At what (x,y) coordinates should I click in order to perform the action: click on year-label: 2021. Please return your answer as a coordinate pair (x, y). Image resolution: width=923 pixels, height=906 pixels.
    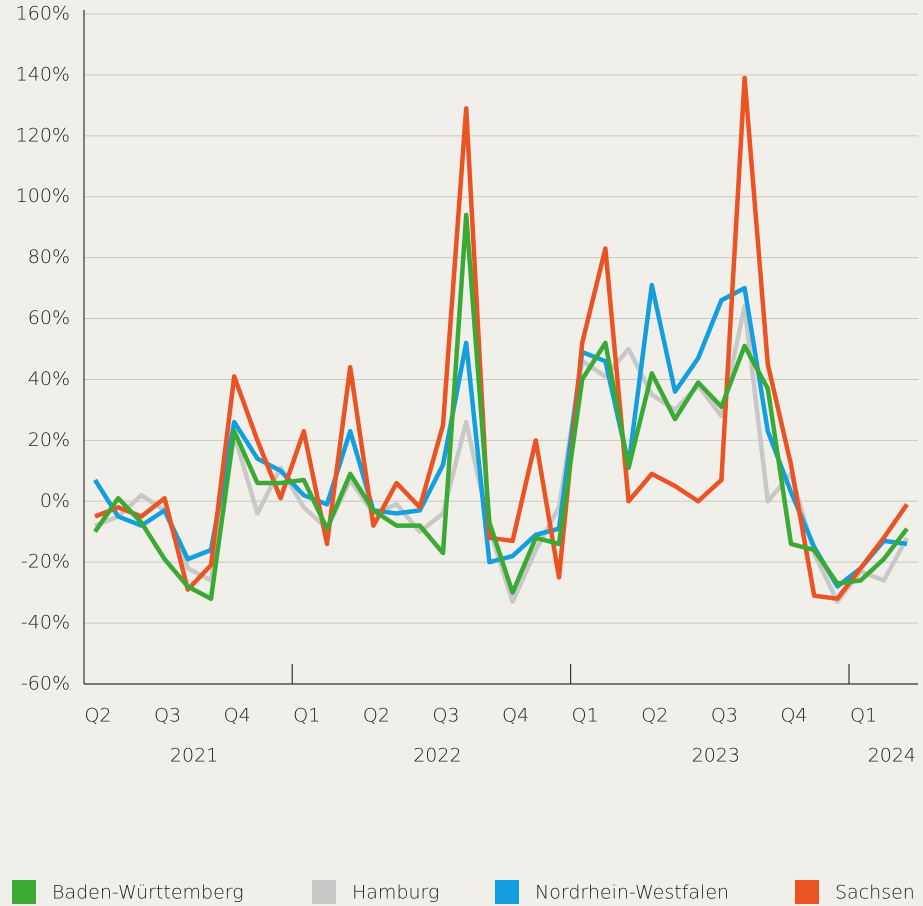
    Looking at the image, I should click on (194, 756).